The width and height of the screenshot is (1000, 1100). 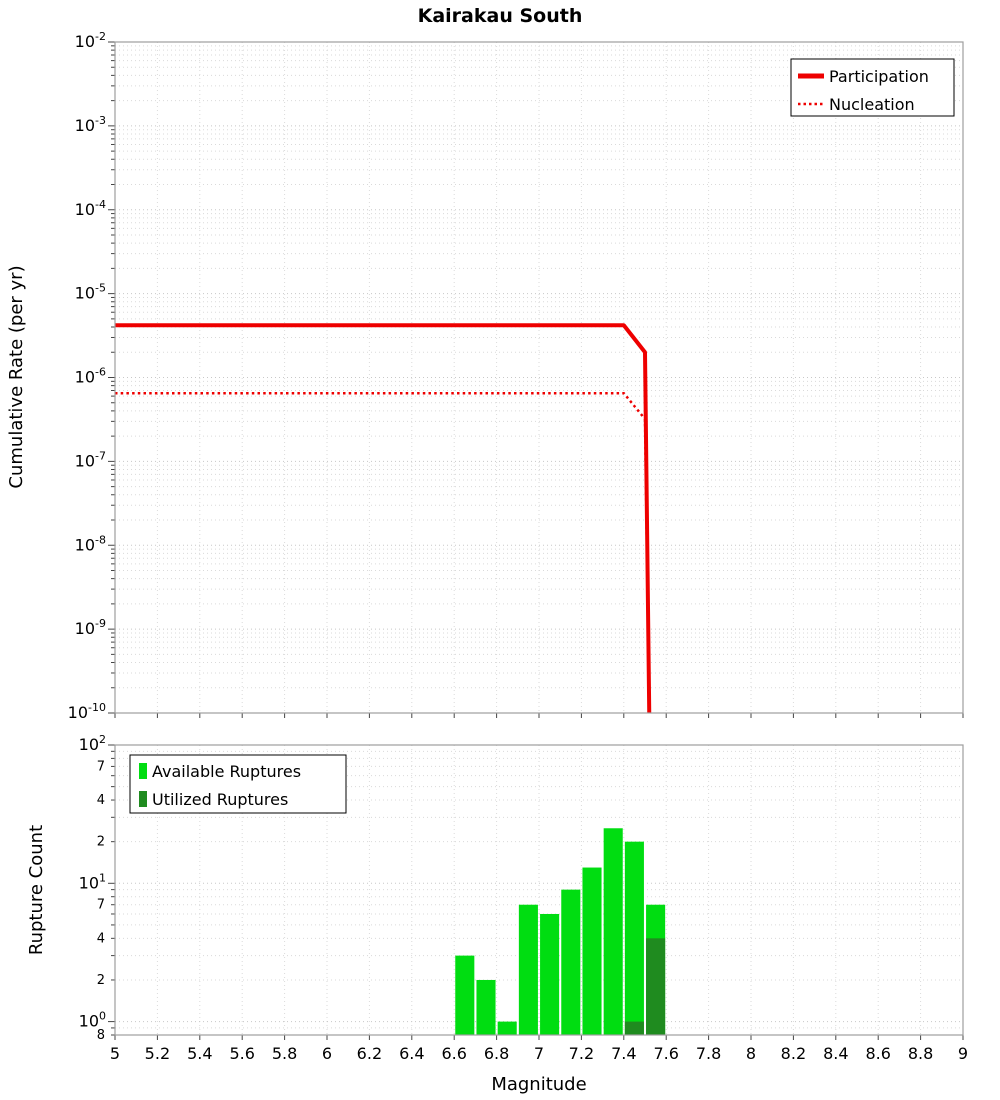 I want to click on svg-text: 5.6, so click(x=241, y=1053).